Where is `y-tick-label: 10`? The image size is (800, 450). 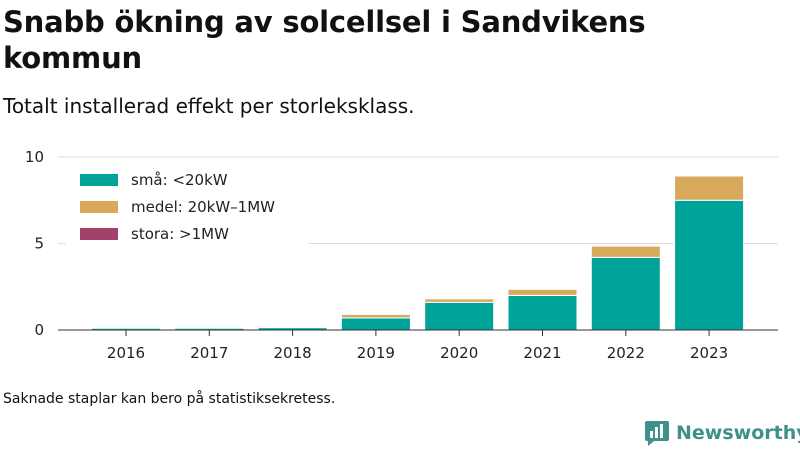
y-tick-label: 10 is located at coordinates (34, 157).